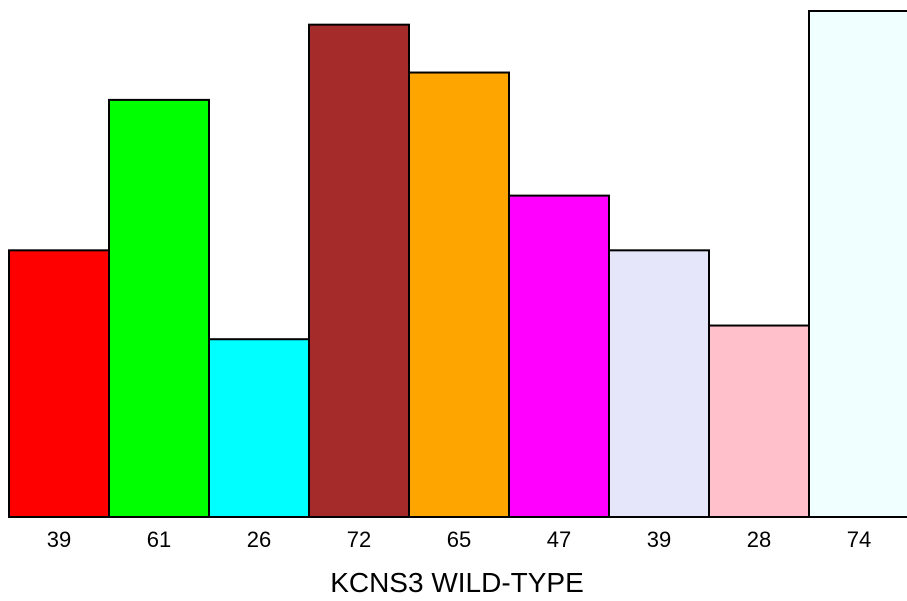 The image size is (907, 601). What do you see at coordinates (259, 539) in the screenshot?
I see `x-tick-label-3: 26` at bounding box center [259, 539].